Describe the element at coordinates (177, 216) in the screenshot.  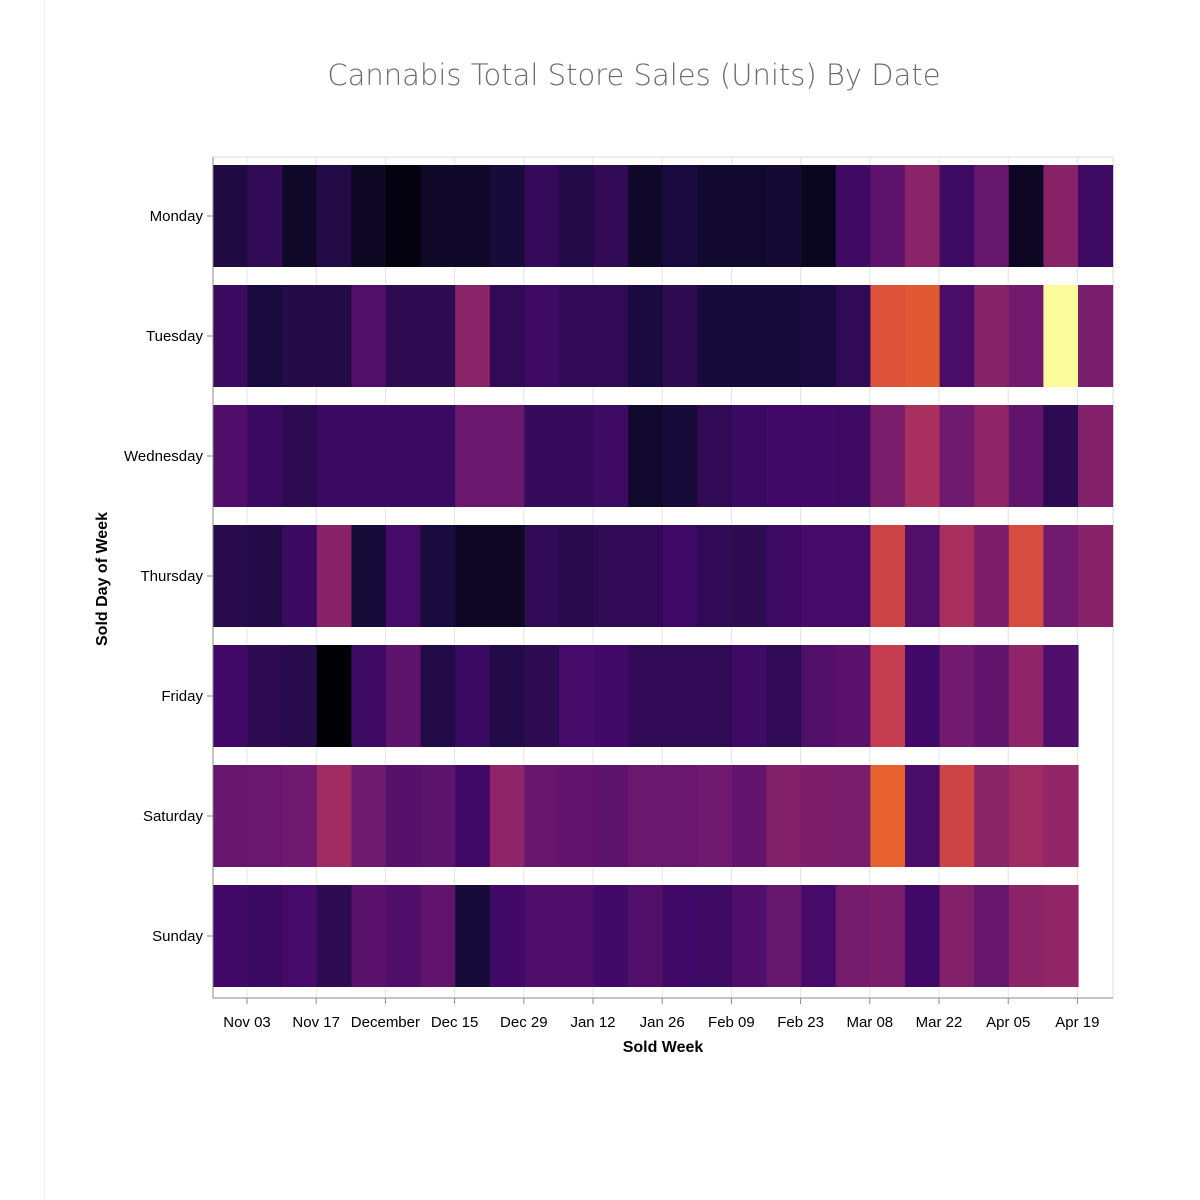
I see `y-tick-label: Monday` at that location.